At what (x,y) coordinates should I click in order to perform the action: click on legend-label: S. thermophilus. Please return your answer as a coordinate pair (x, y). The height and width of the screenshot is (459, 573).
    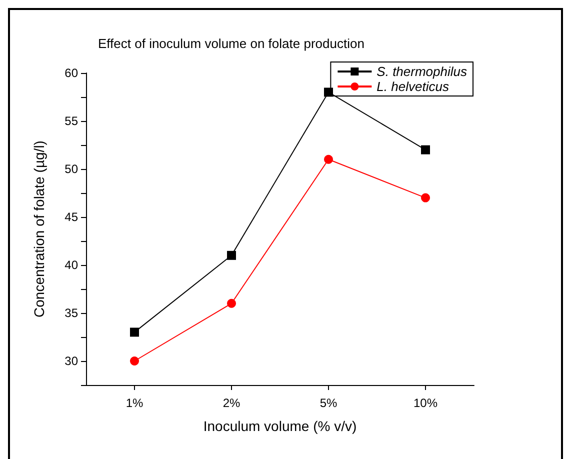
    Looking at the image, I should click on (422, 71).